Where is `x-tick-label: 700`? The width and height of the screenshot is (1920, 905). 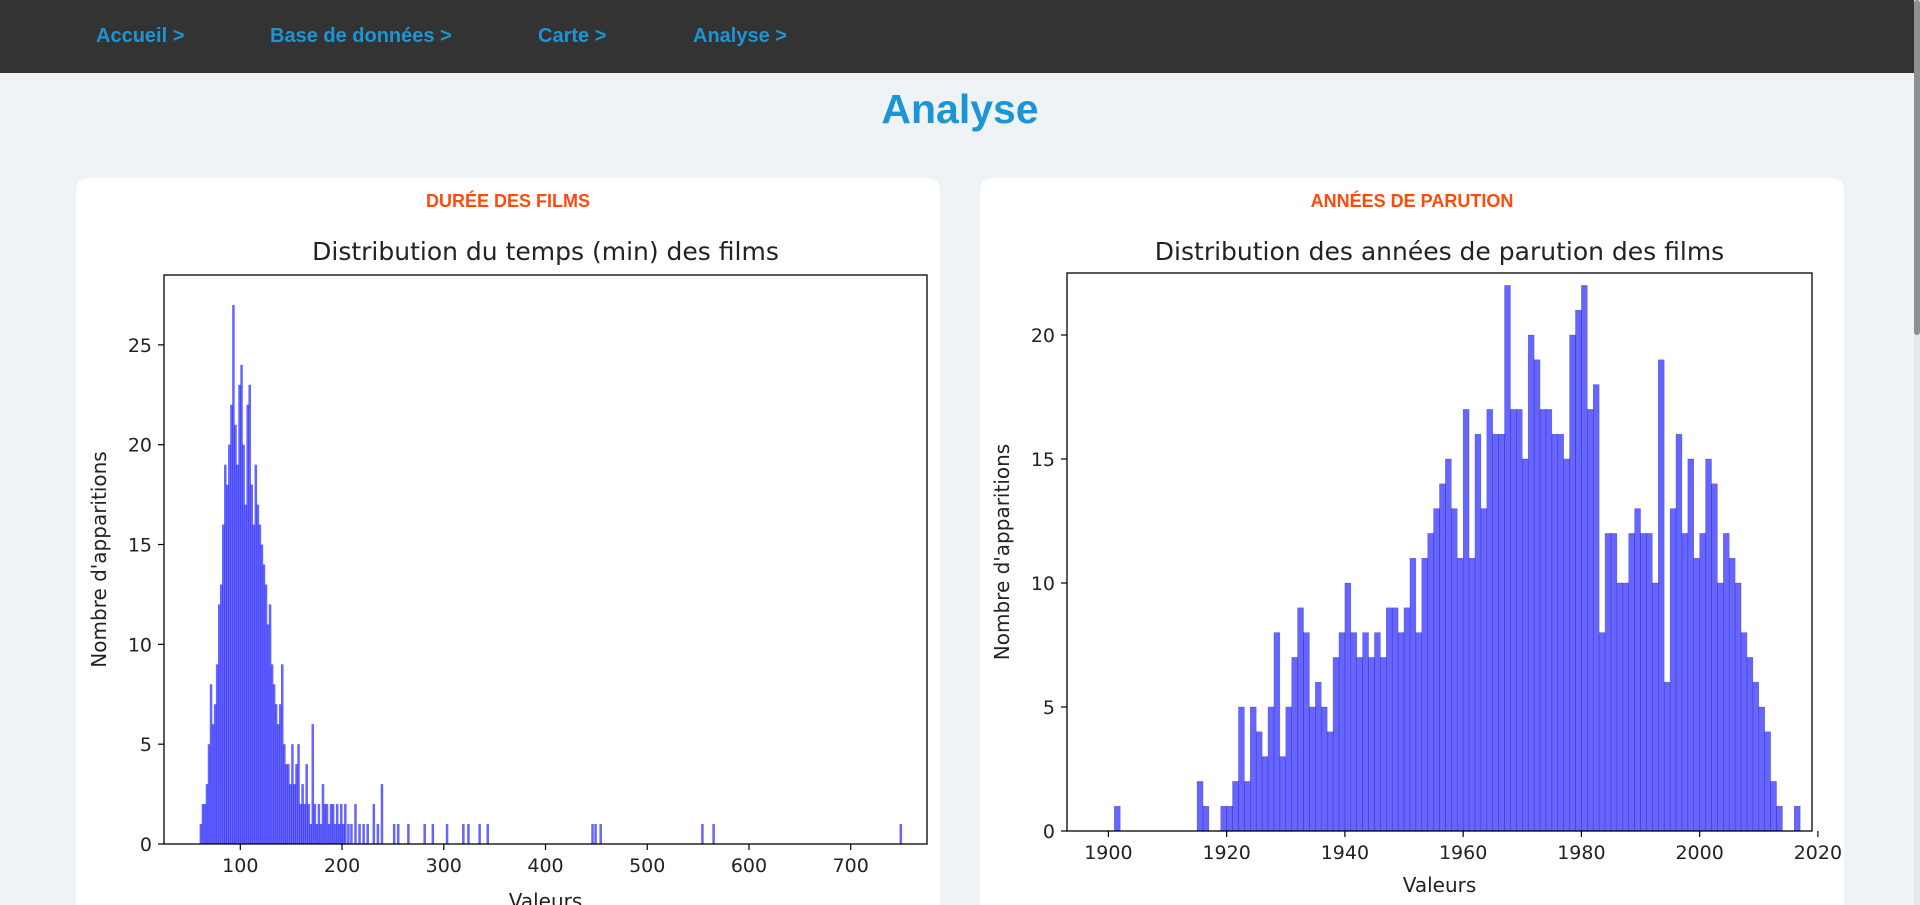
x-tick-label: 700 is located at coordinates (851, 866).